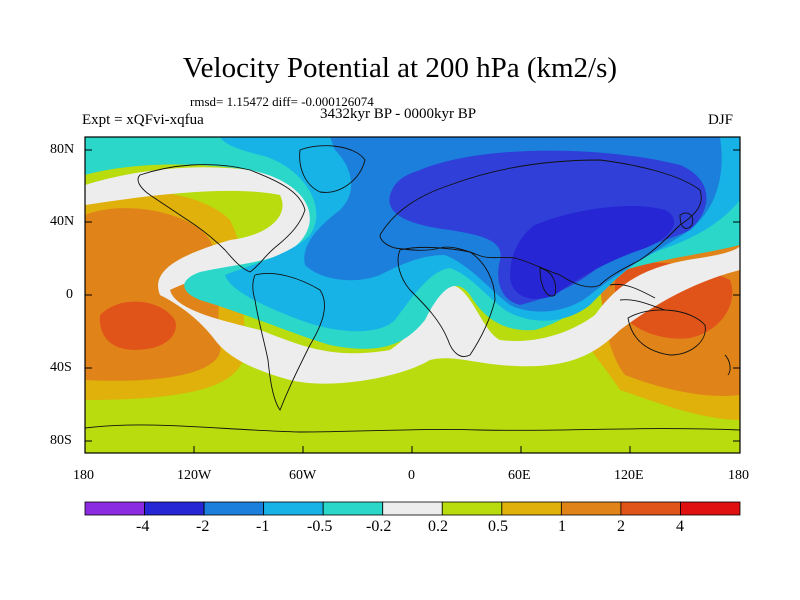  Describe the element at coordinates (562, 526) in the screenshot. I see `colorbar-label: 1` at that location.